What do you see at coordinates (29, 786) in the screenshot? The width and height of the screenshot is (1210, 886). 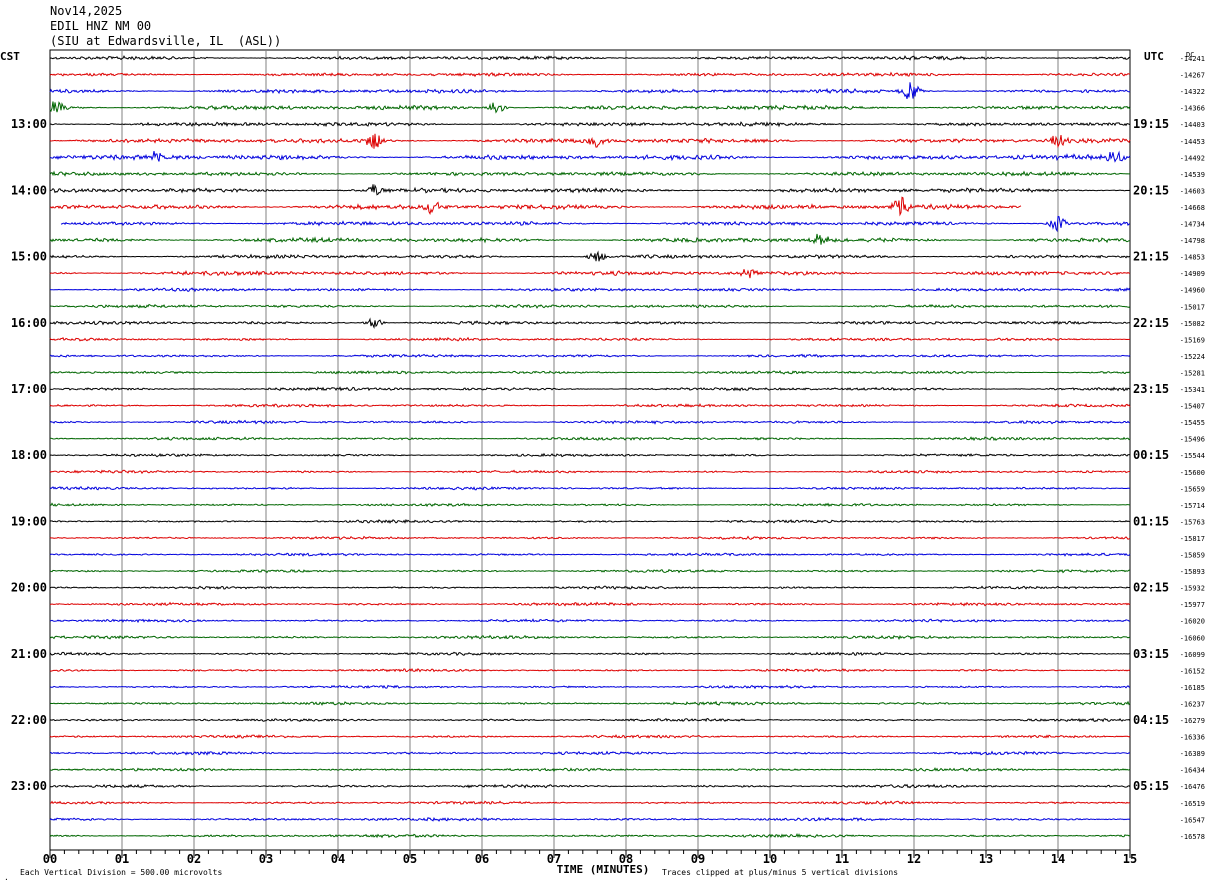 I see `left-hour-label: 23:00` at bounding box center [29, 786].